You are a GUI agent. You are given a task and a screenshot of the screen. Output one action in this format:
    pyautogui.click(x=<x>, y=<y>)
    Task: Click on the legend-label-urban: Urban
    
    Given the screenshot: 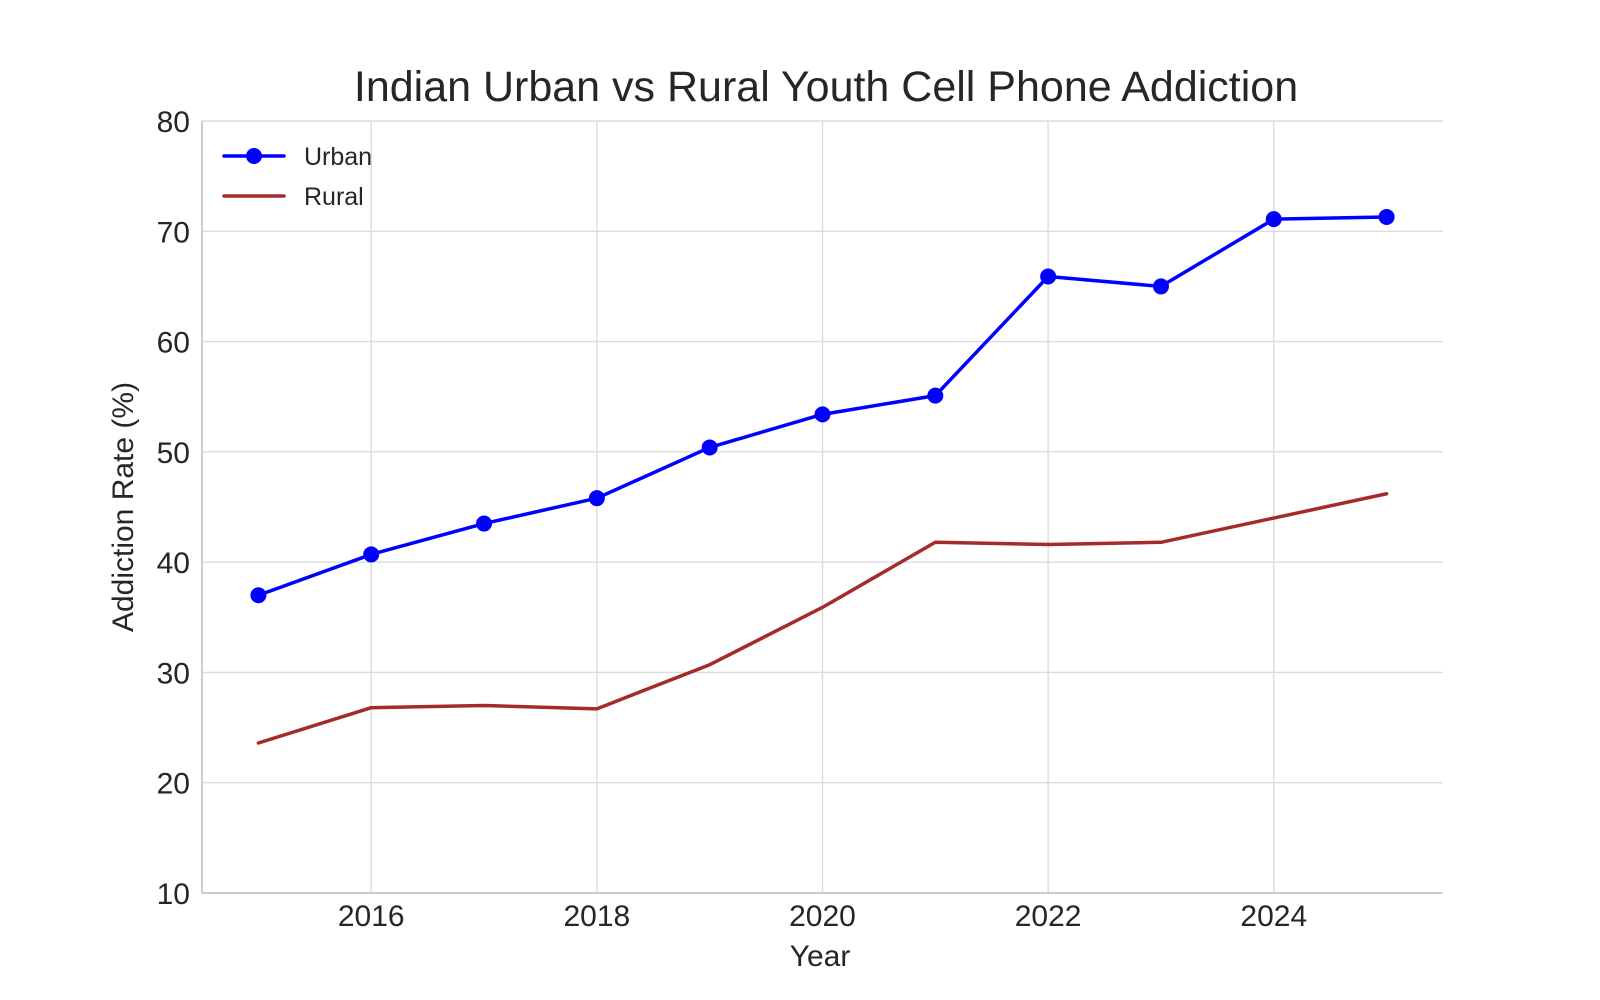 What is the action you would take?
    pyautogui.click(x=338, y=157)
    